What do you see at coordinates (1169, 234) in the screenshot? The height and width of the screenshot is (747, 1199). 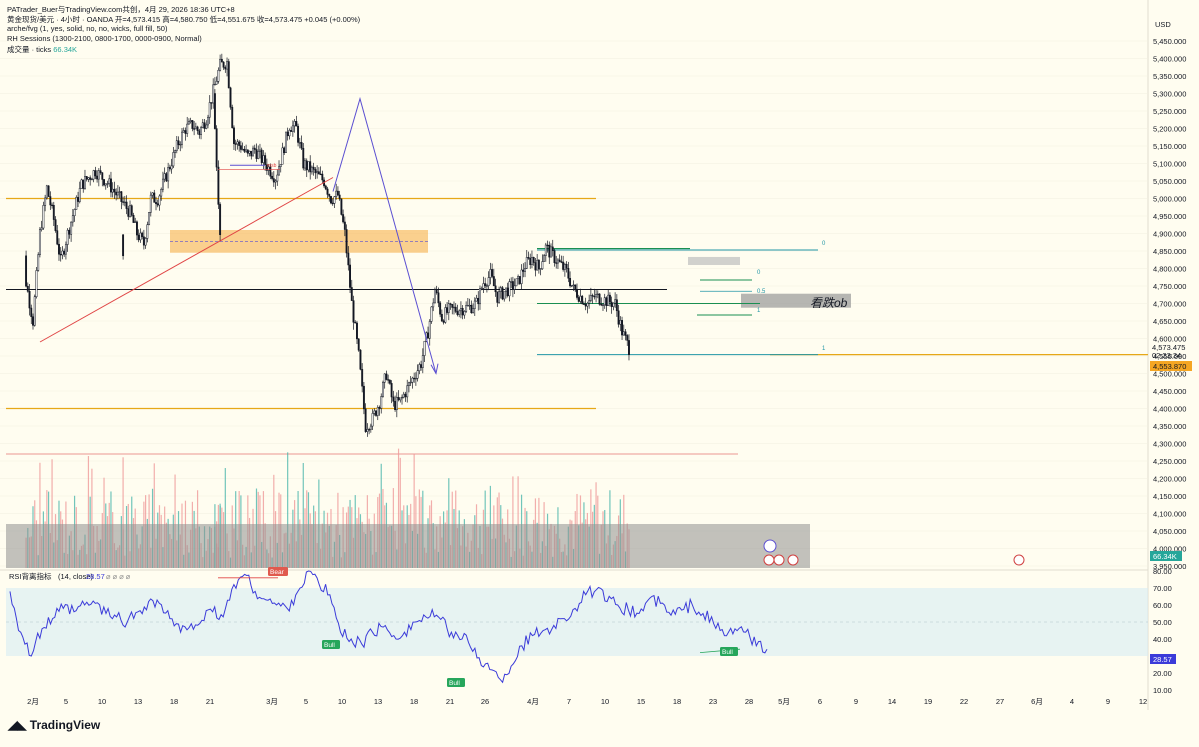 I see `price-tick: 4,900.000` at bounding box center [1169, 234].